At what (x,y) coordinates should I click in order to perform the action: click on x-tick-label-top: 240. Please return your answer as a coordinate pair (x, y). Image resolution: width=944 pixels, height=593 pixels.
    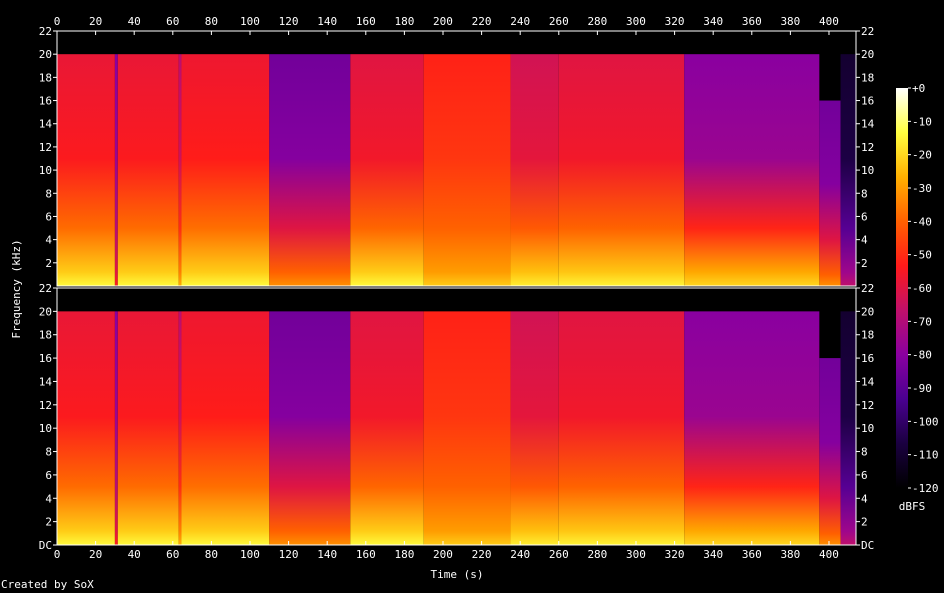
    Looking at the image, I should click on (520, 21).